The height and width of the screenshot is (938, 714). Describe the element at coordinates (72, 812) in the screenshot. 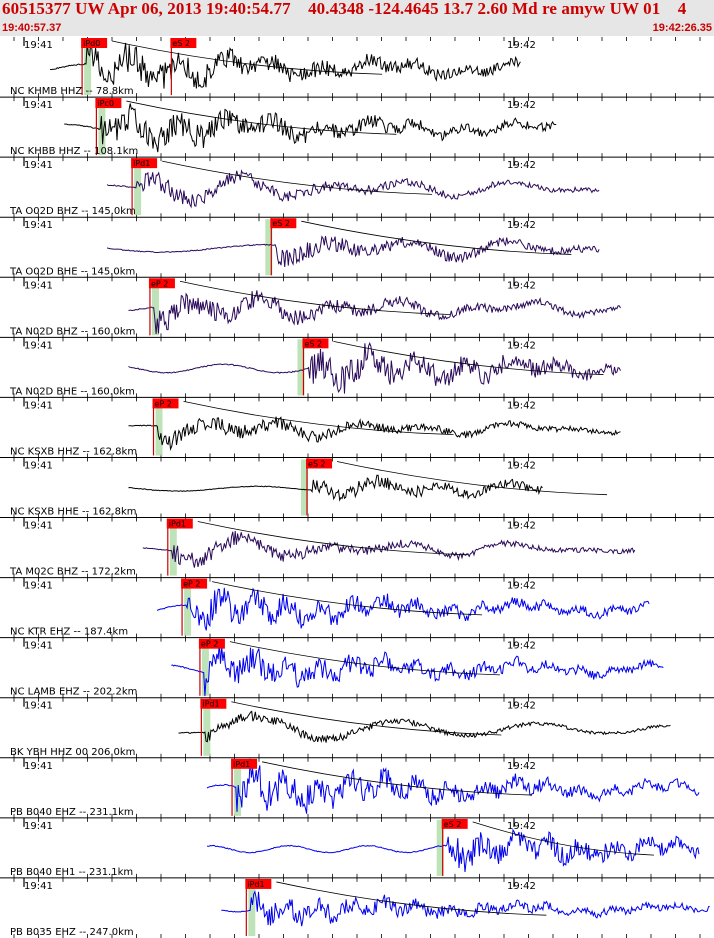

I see `channel-label: PB B040 EHZ -- 231.1km` at that location.